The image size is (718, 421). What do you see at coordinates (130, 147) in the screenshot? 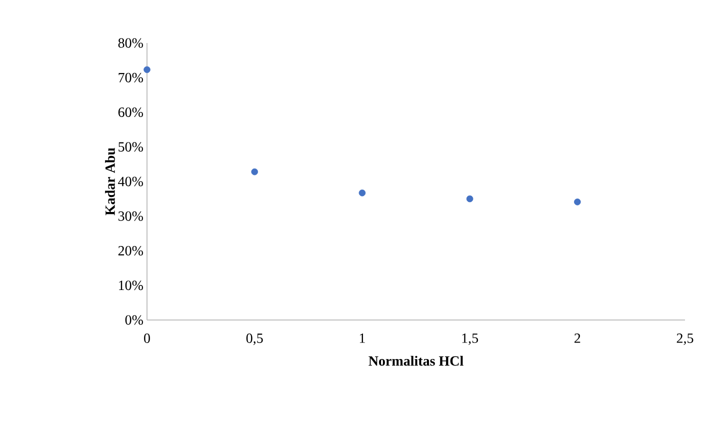
I see `y-tick-label: 50%` at bounding box center [130, 147].